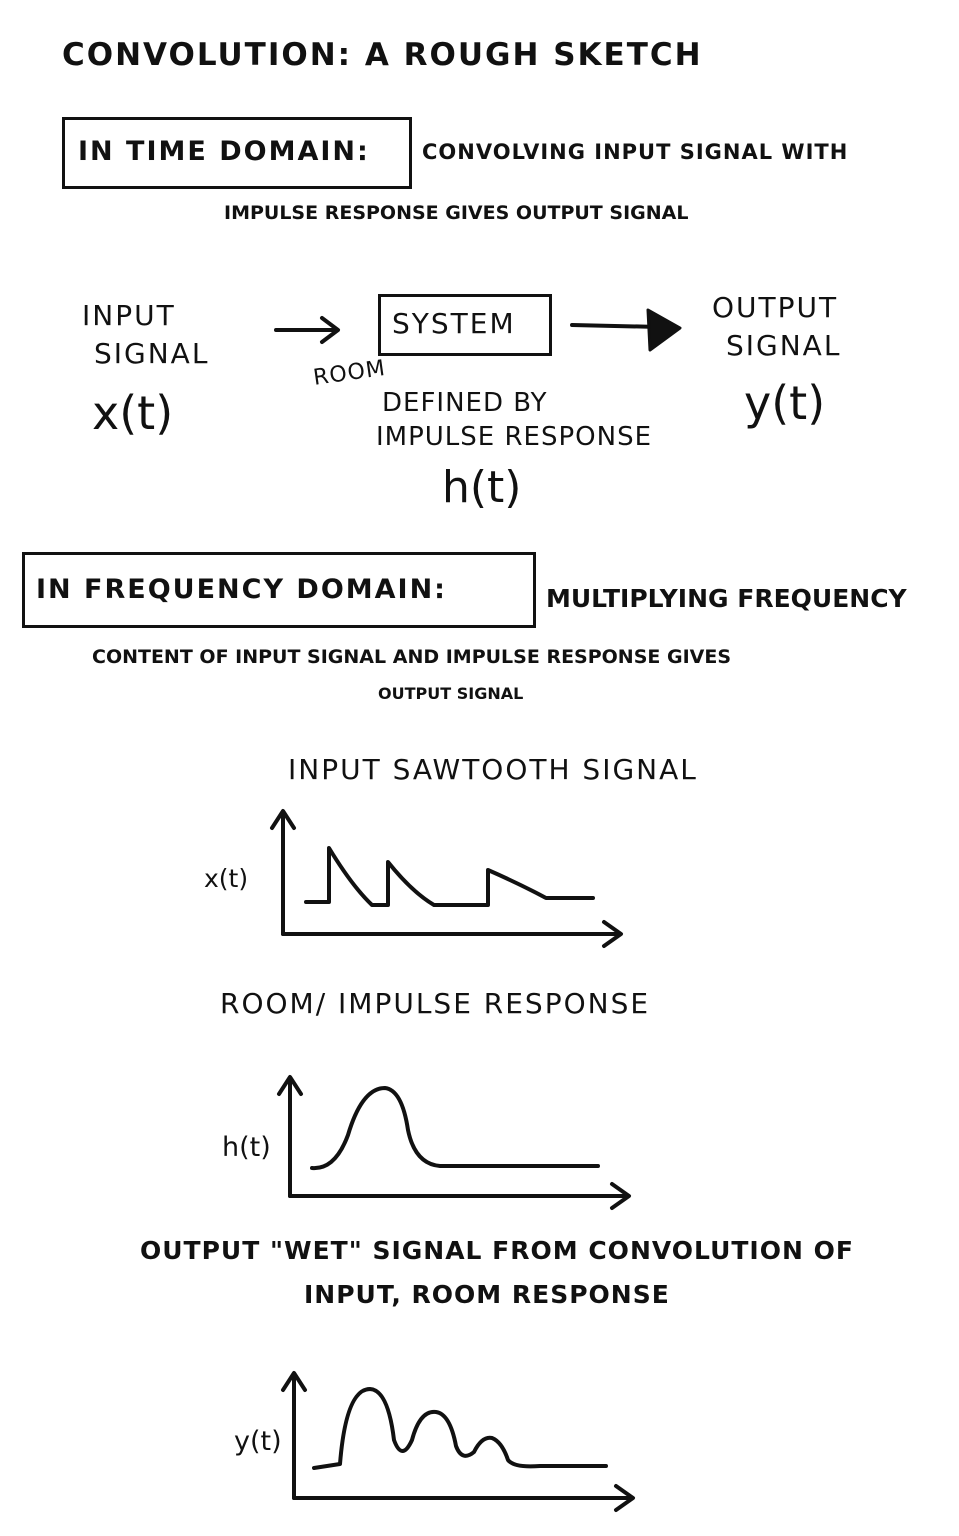 The height and width of the screenshot is (1536, 959). Describe the element at coordinates (626, 330) in the screenshot. I see `arrow-system-to-output` at that location.